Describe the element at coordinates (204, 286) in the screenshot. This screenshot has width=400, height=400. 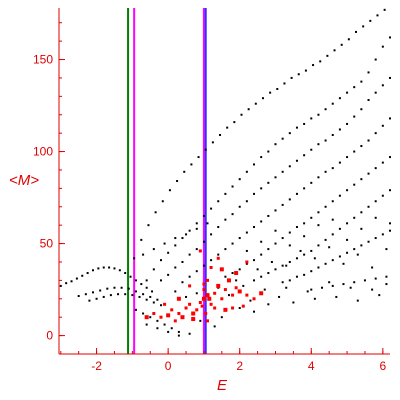
I see `red-point-series` at that location.